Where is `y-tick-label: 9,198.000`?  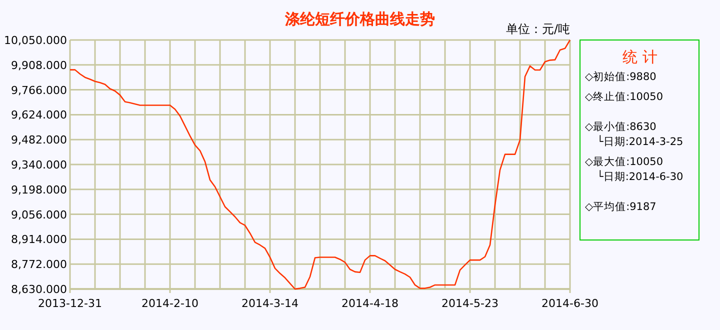 y-tick-label: 9,198.000 is located at coordinates (39, 189).